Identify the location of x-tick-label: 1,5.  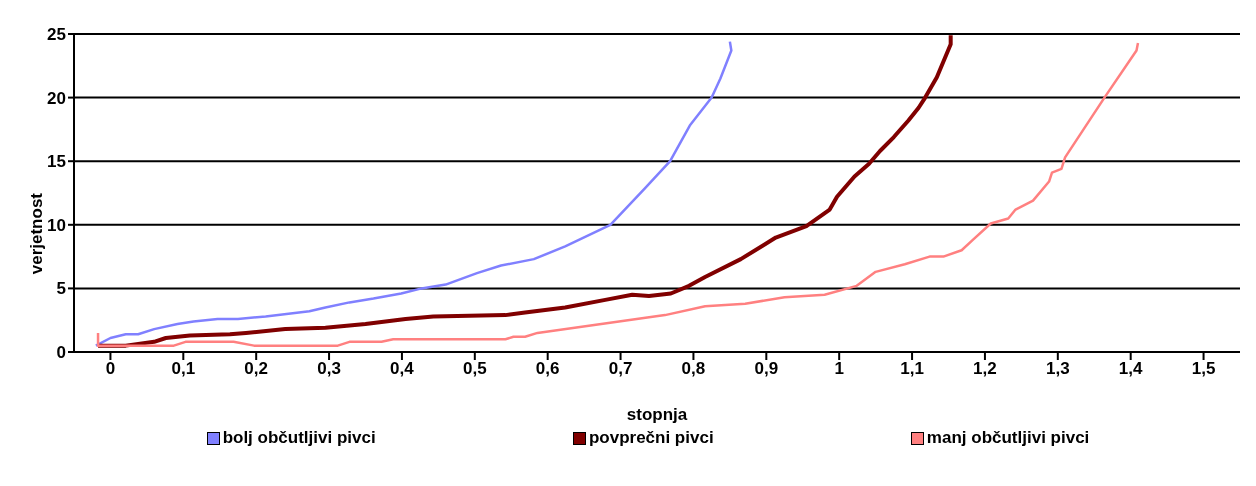
(1203, 369).